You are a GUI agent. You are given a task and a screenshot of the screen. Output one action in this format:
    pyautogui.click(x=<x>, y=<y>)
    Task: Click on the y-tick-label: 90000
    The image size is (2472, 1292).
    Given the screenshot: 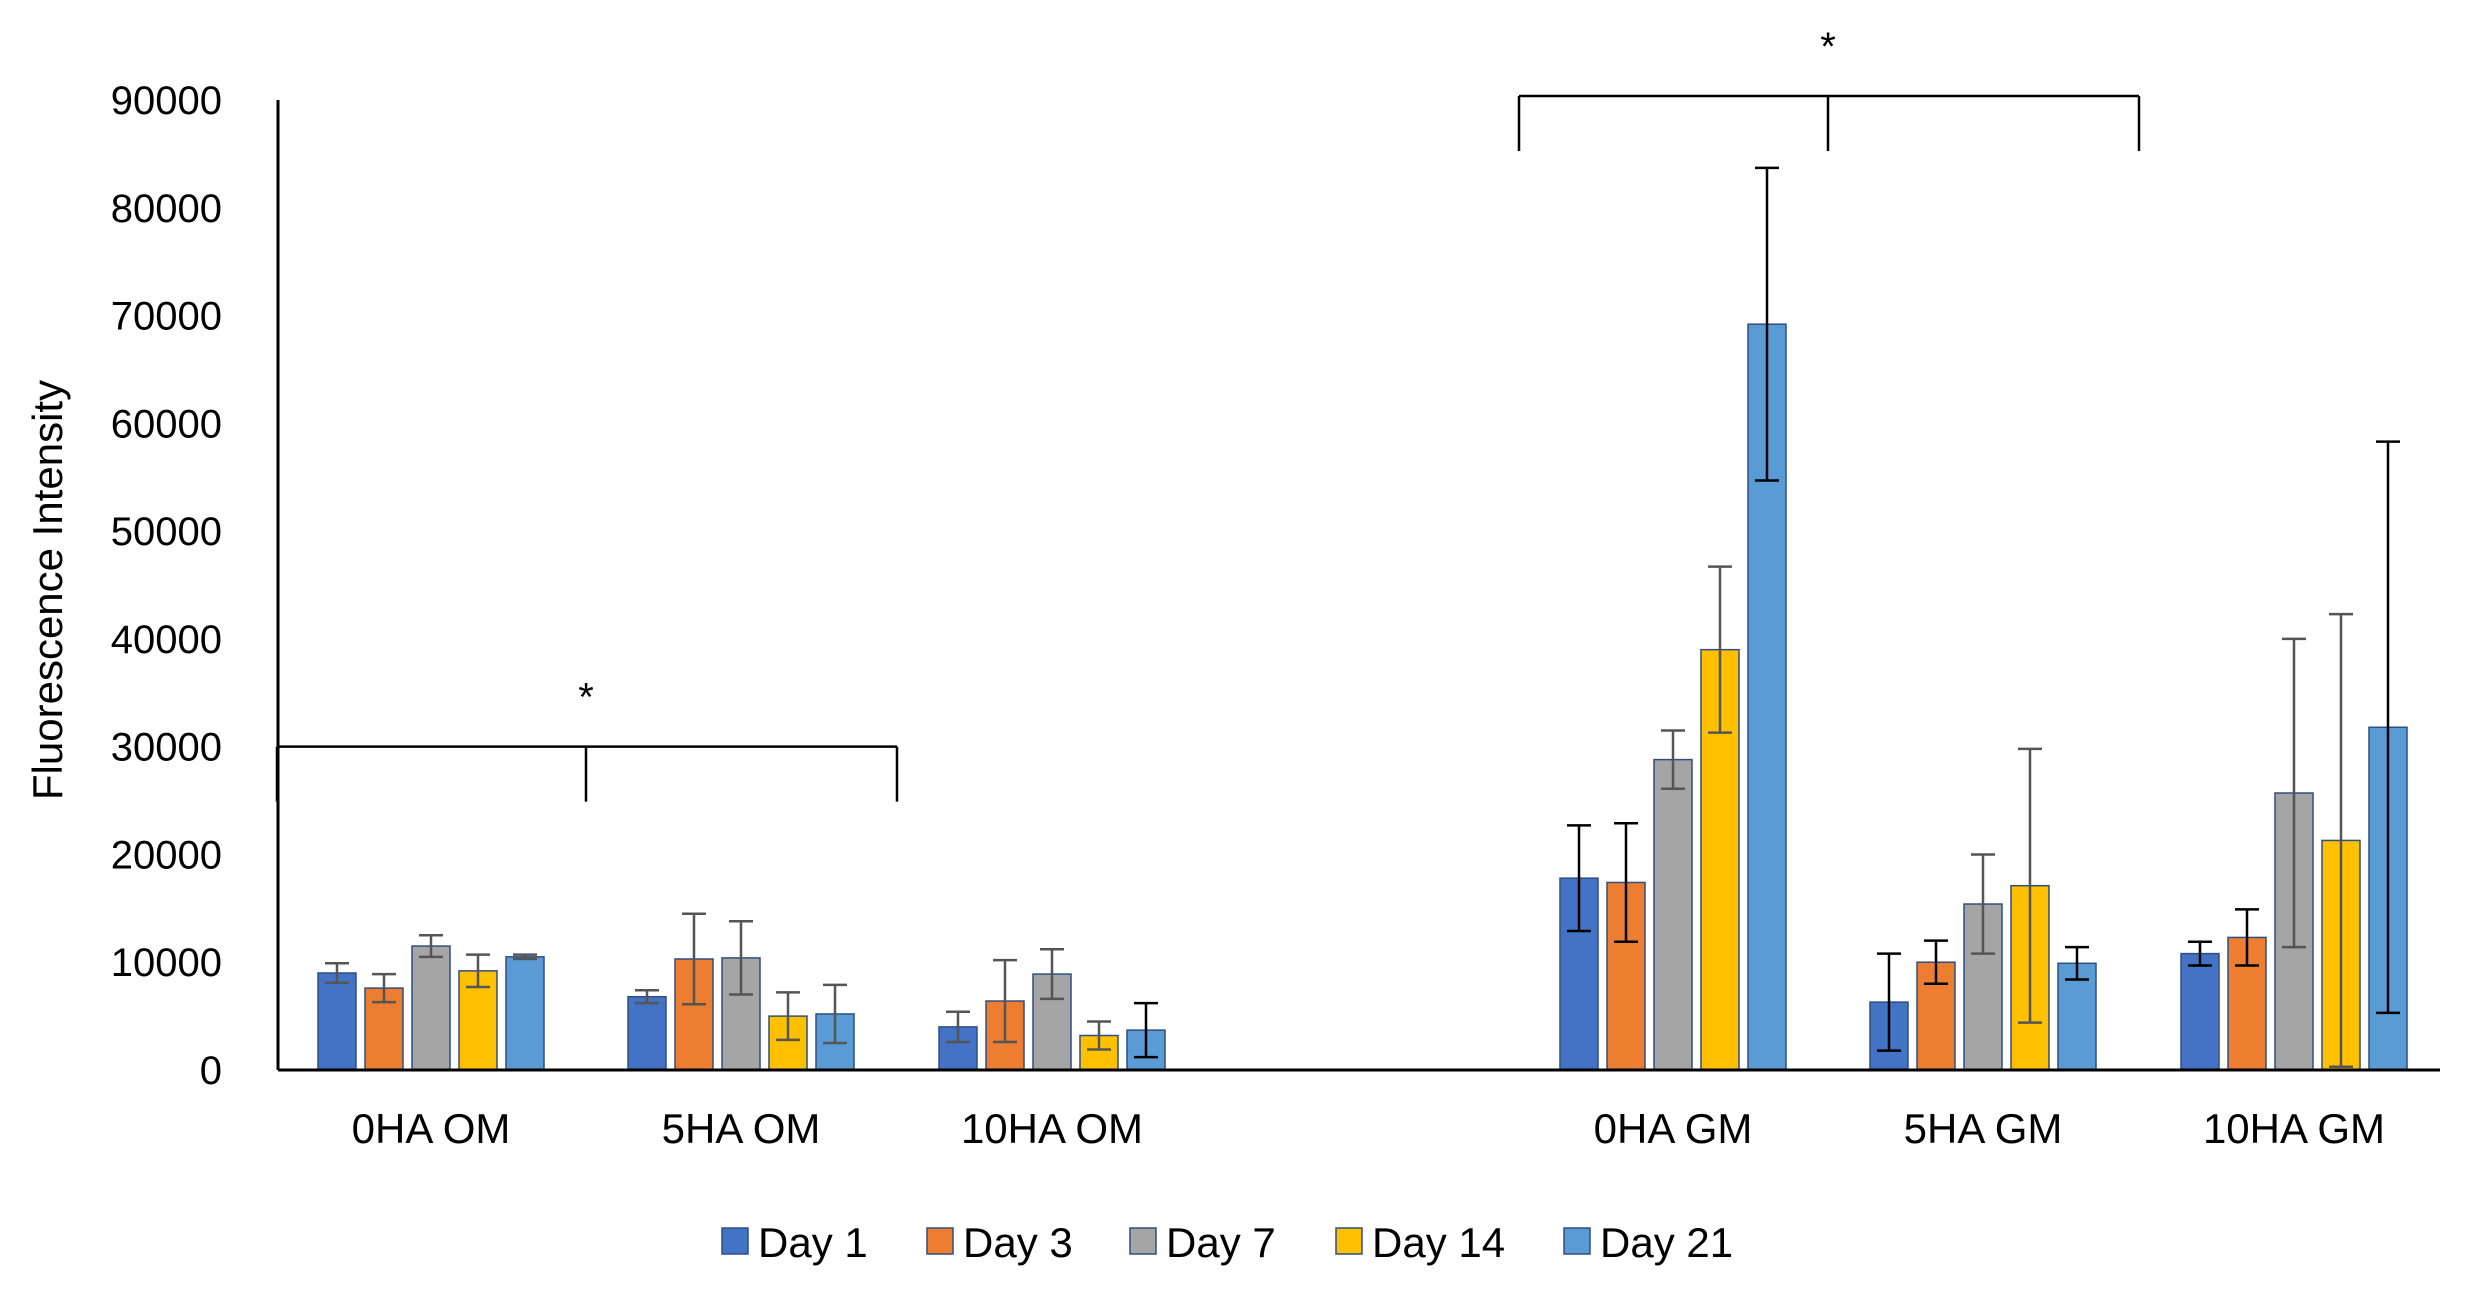 What is the action you would take?
    pyautogui.click(x=166, y=101)
    